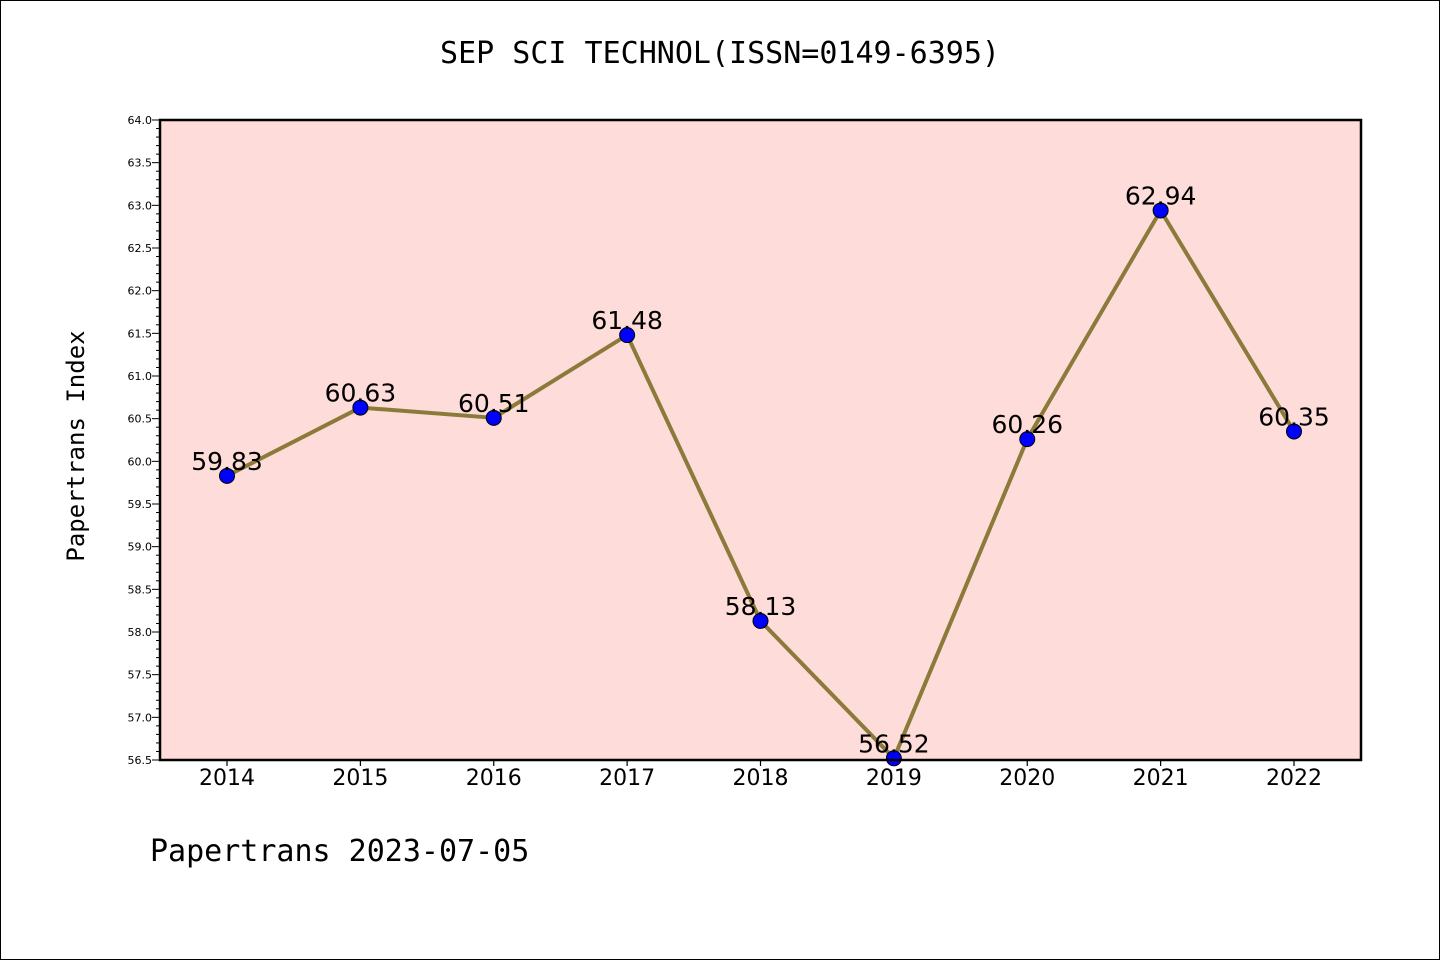  What do you see at coordinates (140, 632) in the screenshot?
I see `y-tick-label: 58.0` at bounding box center [140, 632].